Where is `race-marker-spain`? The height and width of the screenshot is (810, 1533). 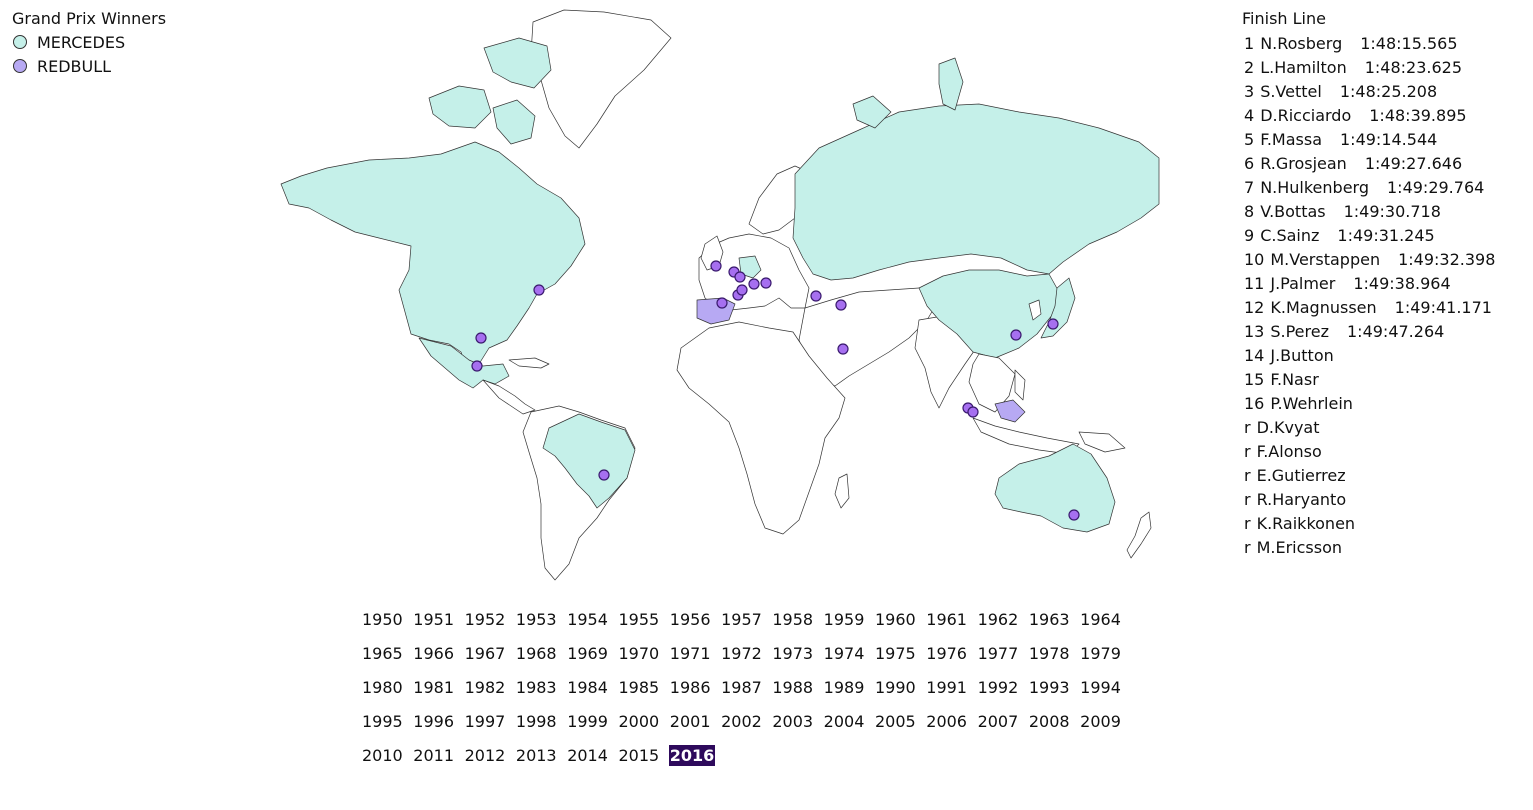 race-marker-spain is located at coordinates (722, 303).